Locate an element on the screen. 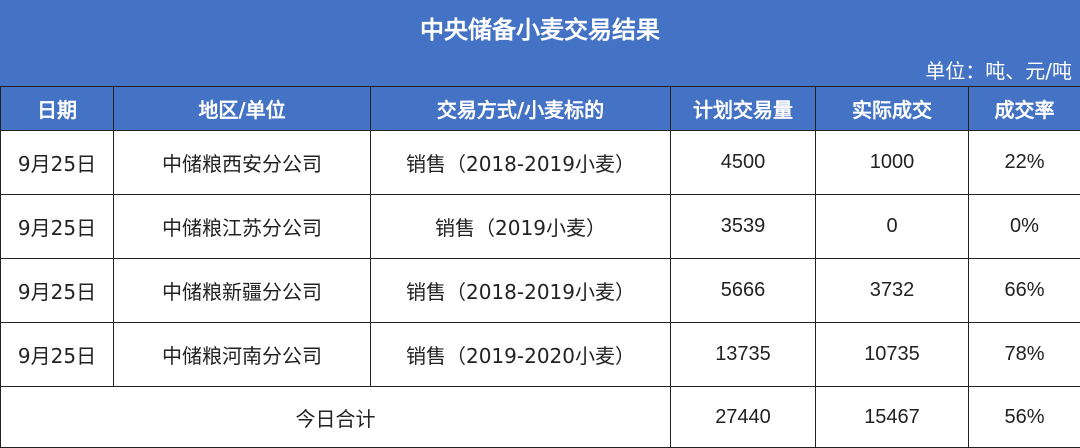 The image size is (1080, 448). cell-actual: 10735 is located at coordinates (892, 354).